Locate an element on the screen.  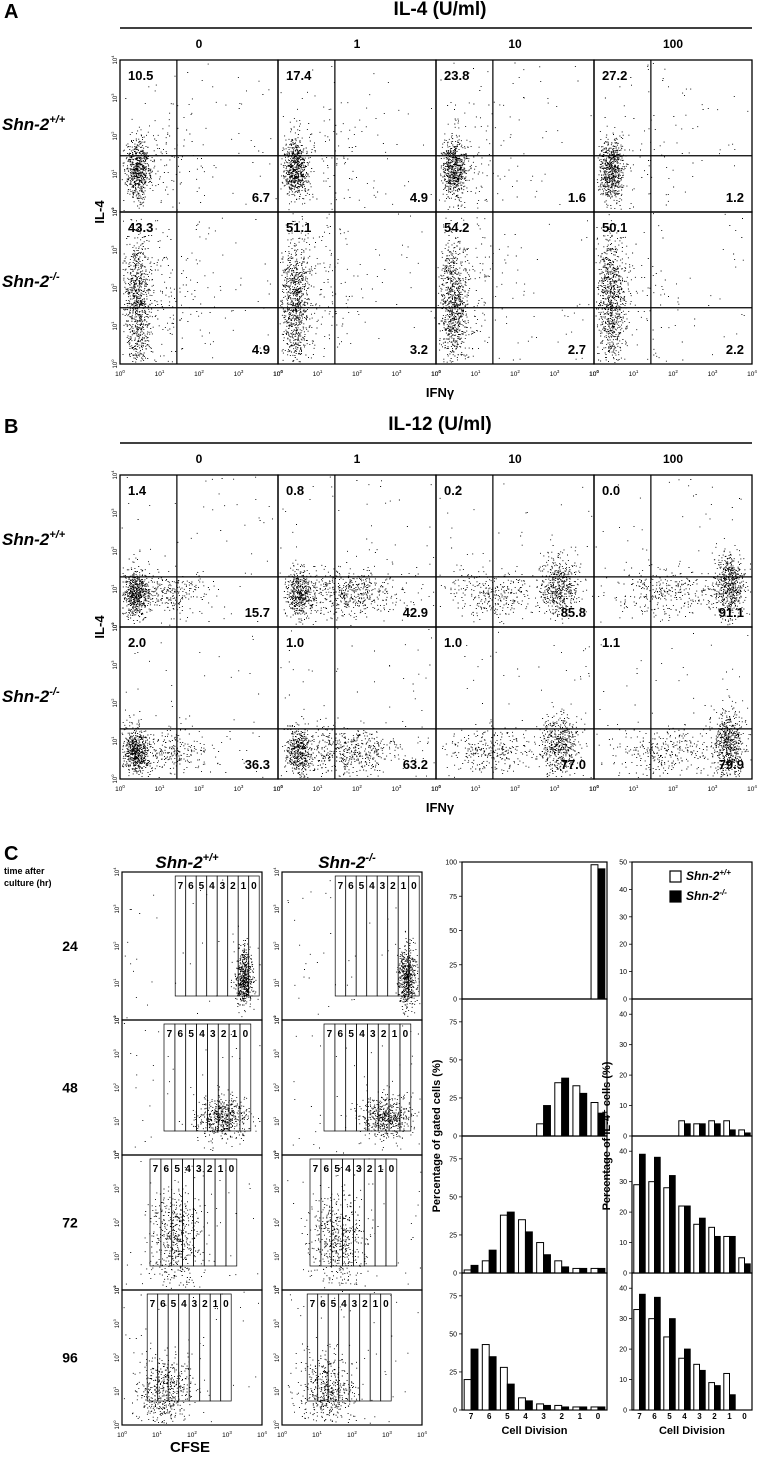
flow-x-tick-label-sup: 2 is located at coordinates (676, 371).